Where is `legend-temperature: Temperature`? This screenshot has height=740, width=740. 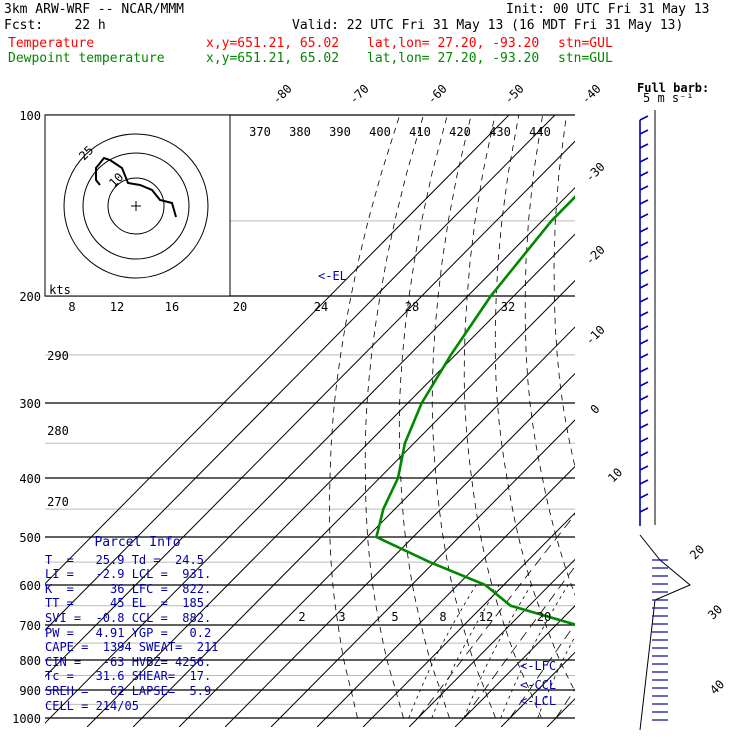 legend-temperature: Temperature is located at coordinates (51, 43).